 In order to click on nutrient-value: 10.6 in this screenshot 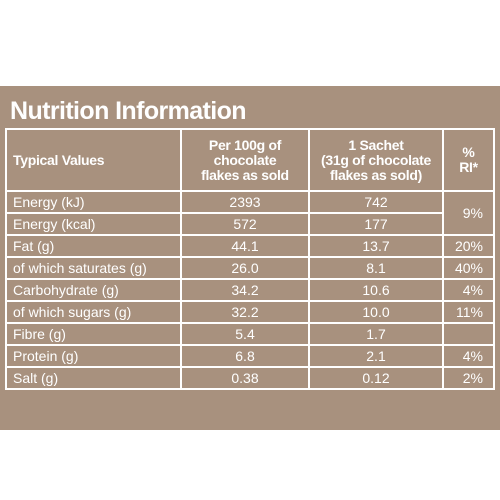, I will do `click(376, 290)`.